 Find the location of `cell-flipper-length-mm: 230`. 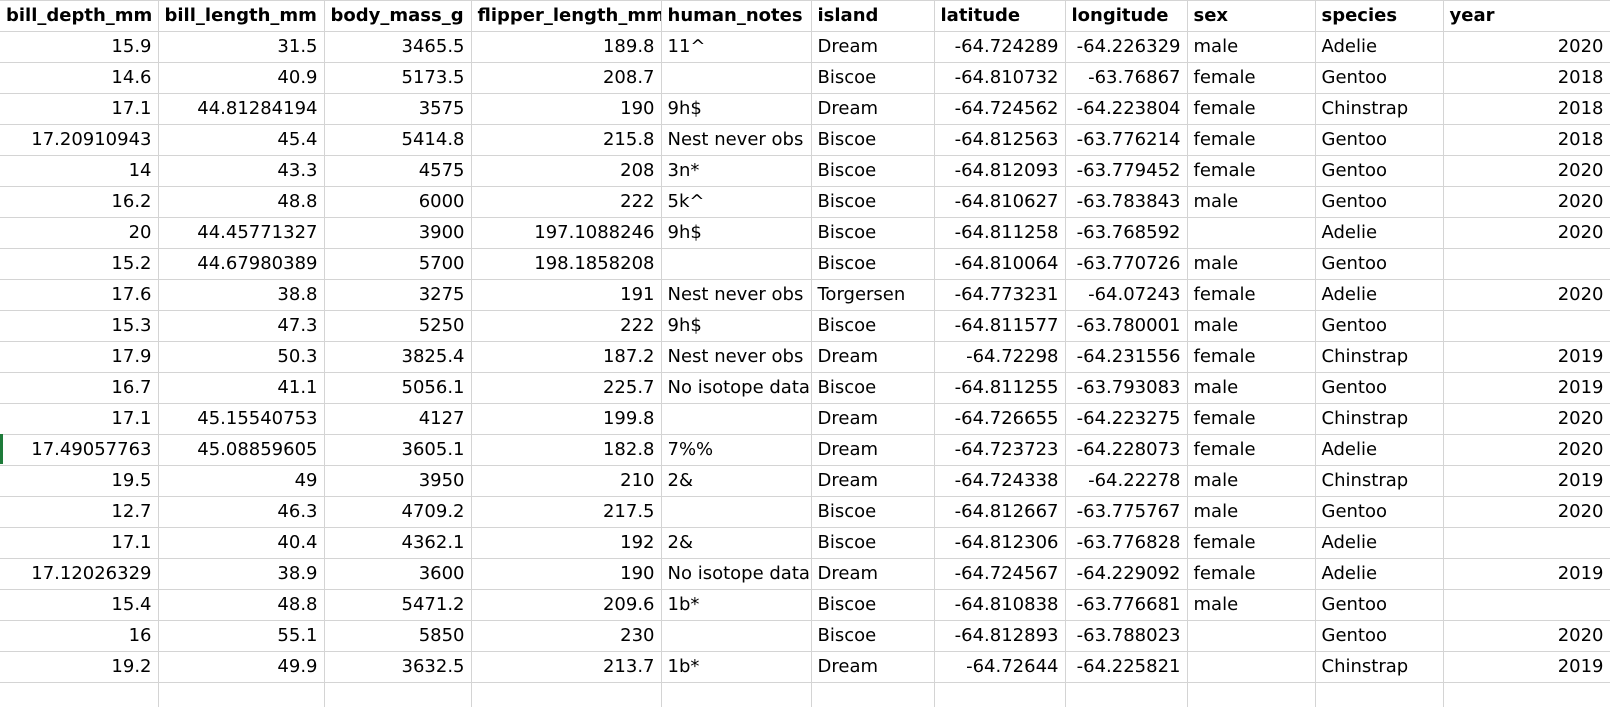

cell-flipper-length-mm: 230 is located at coordinates (566, 636).